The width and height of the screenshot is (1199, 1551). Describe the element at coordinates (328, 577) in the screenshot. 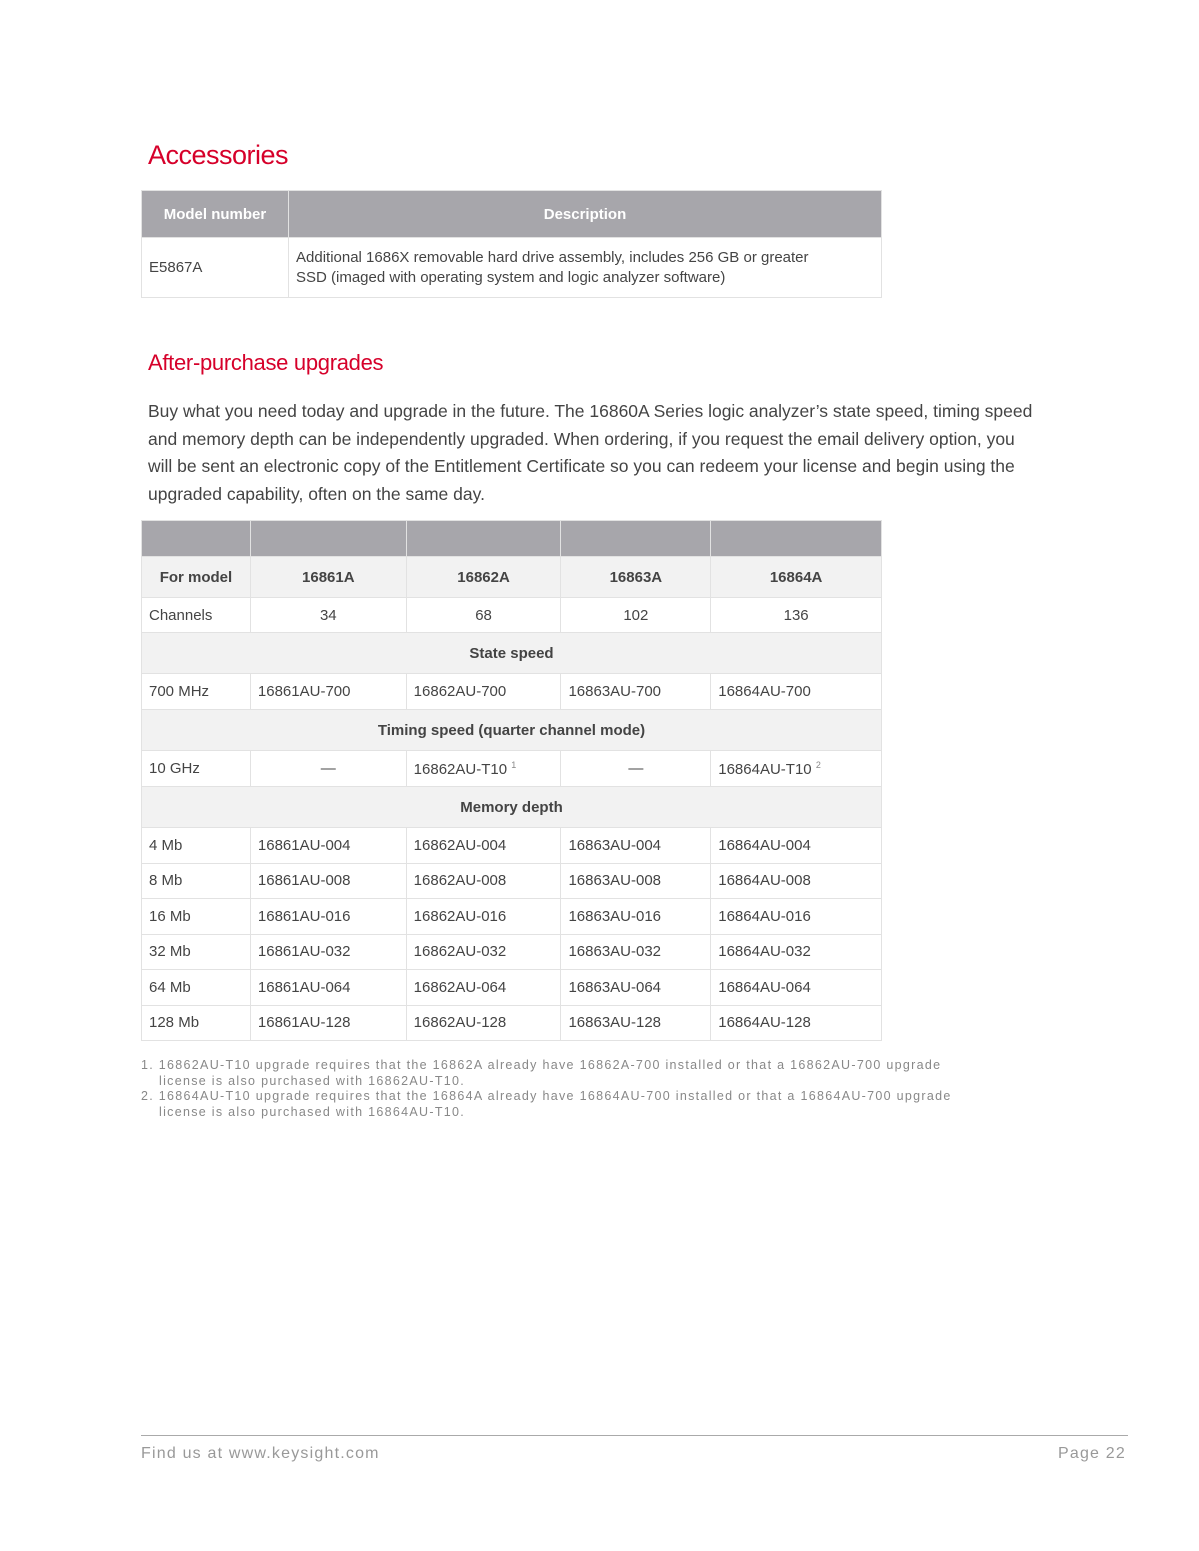

I see `table-cell: 16861A` at that location.